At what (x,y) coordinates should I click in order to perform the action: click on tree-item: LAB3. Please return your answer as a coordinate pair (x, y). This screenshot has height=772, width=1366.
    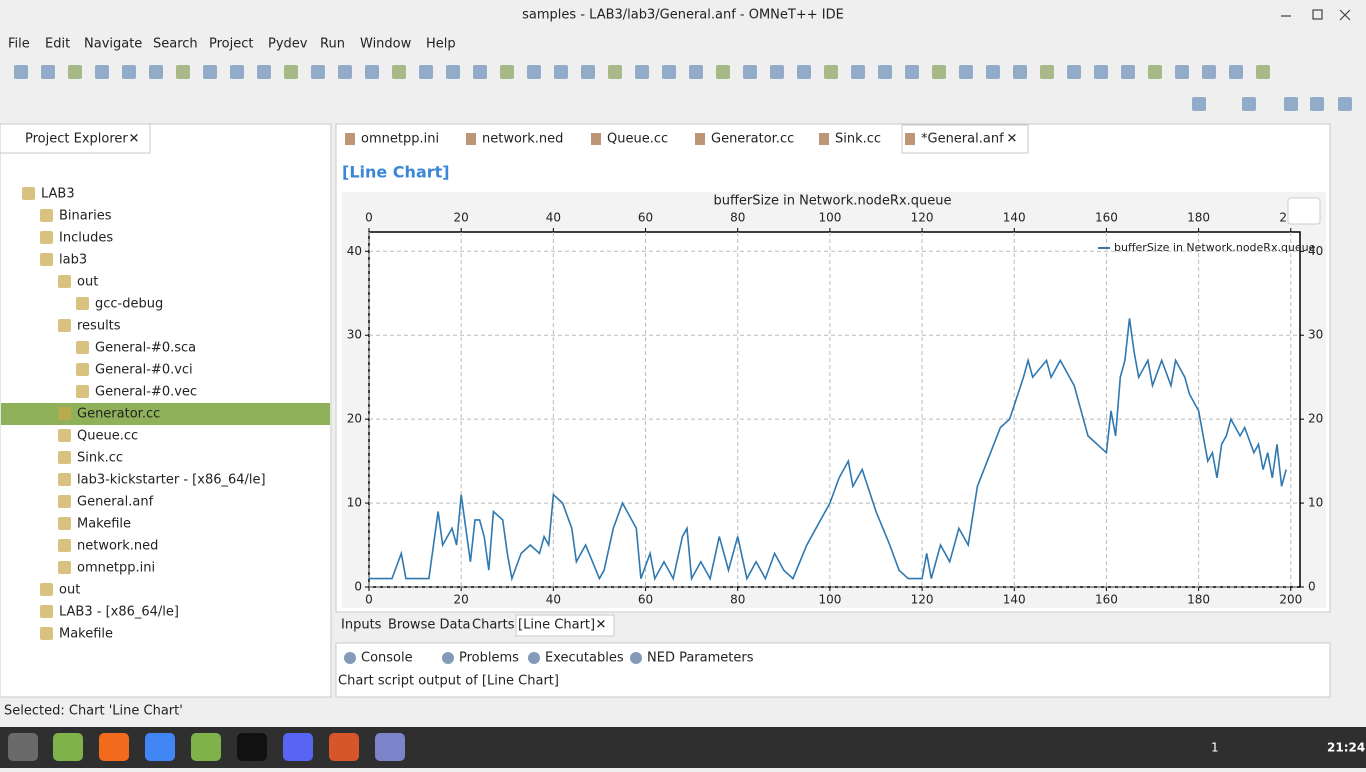
    Looking at the image, I should click on (58, 194).